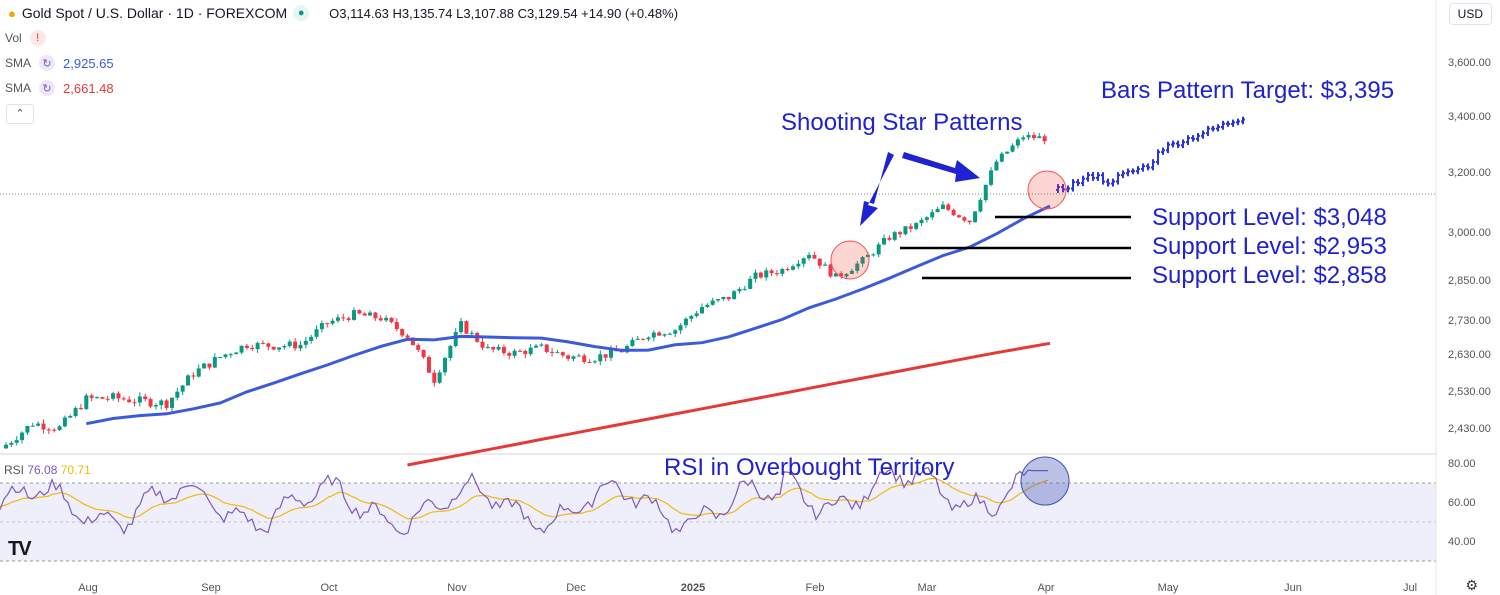  What do you see at coordinates (154, 13) in the screenshot?
I see `symbol-title: Gold Spot / U.S. Dollar · 1D · FOREXCOM` at bounding box center [154, 13].